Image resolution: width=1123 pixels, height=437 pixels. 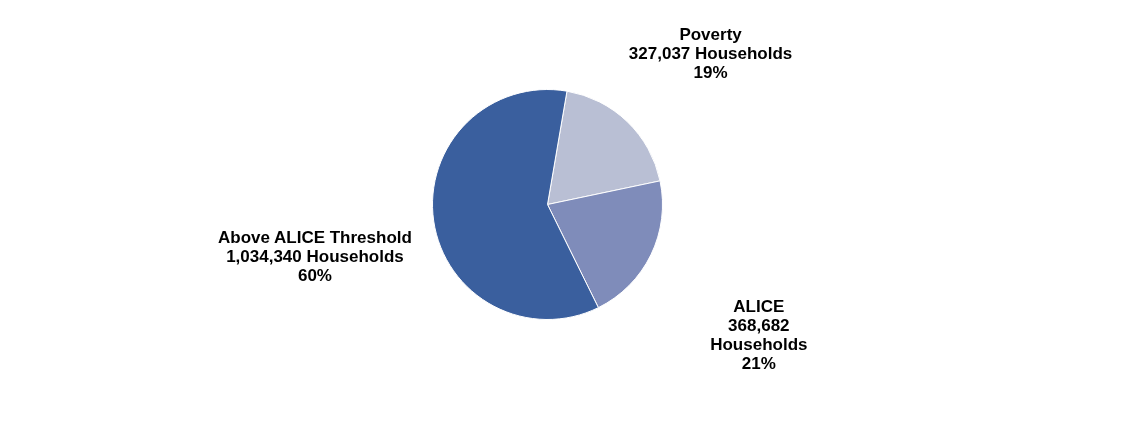 What do you see at coordinates (710, 54) in the screenshot?
I see `text: 327,037 Households` at bounding box center [710, 54].